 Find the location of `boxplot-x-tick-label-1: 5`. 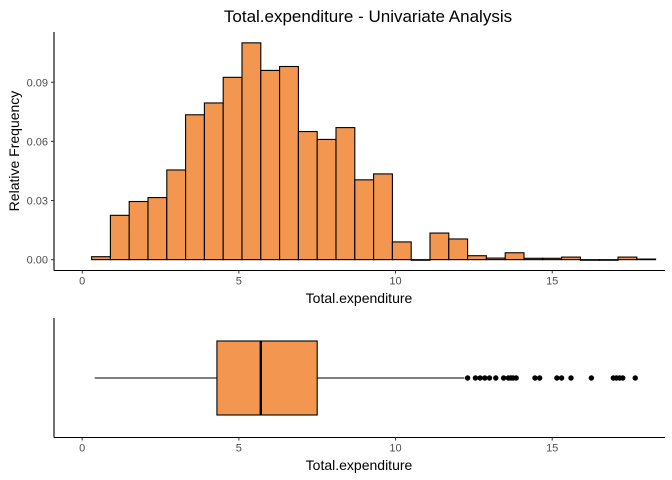

boxplot-x-tick-label-1: 5 is located at coordinates (239, 449).